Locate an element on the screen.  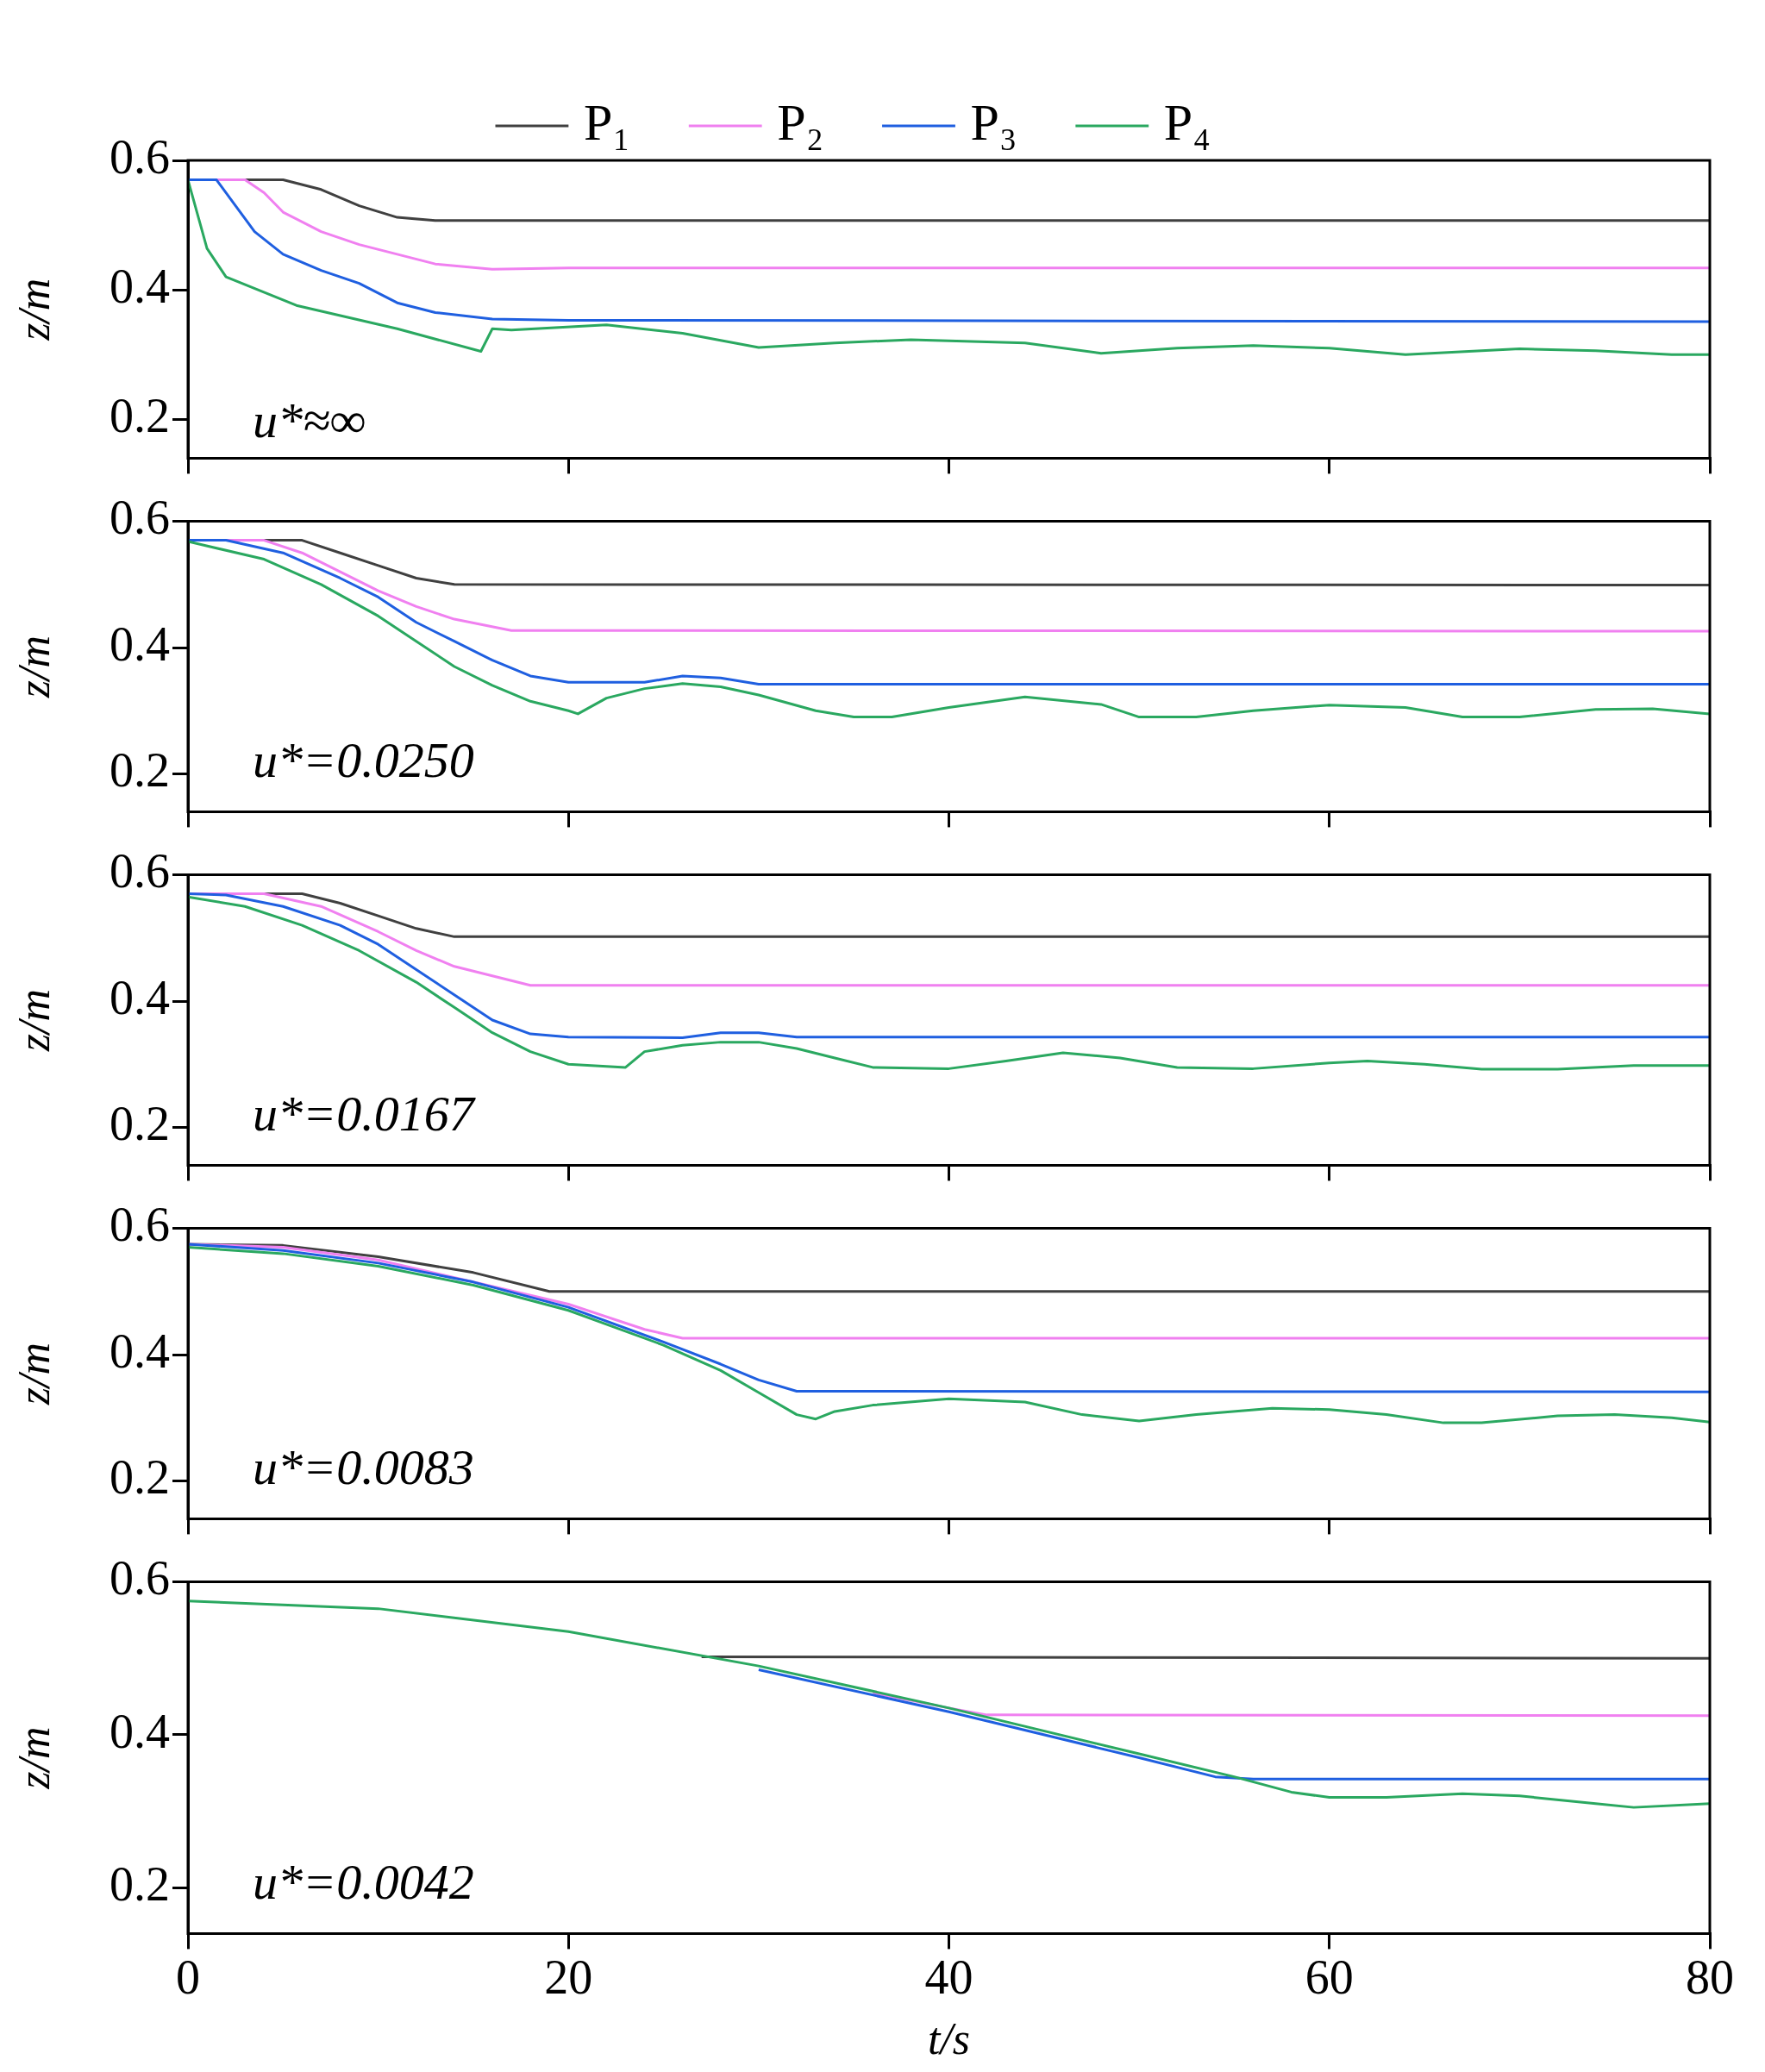
annotation: u*=0.0042 is located at coordinates (363, 1882).